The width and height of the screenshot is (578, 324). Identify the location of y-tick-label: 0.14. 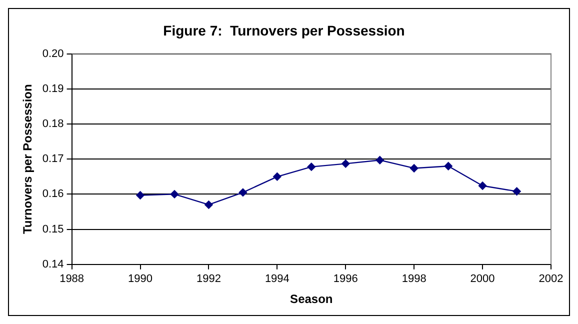
(53, 264).